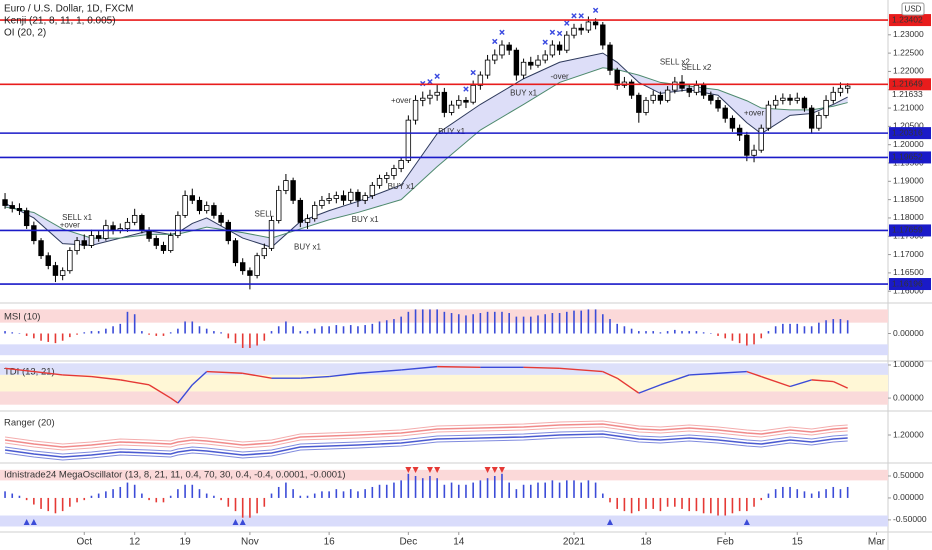  I want to click on currency-label: USD, so click(913, 9).